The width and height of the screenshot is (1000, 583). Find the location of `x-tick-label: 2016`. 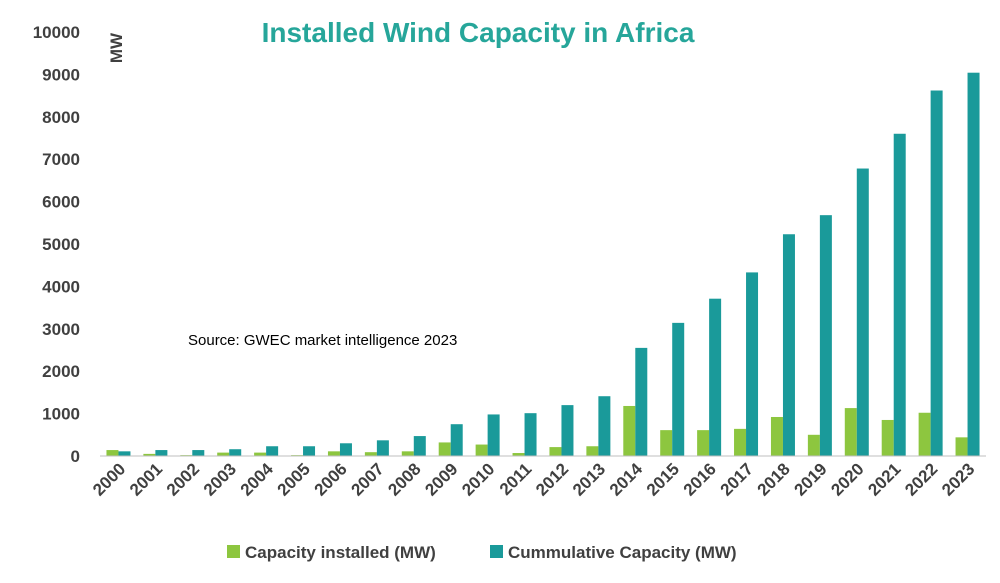

x-tick-label: 2016 is located at coordinates (700, 479).